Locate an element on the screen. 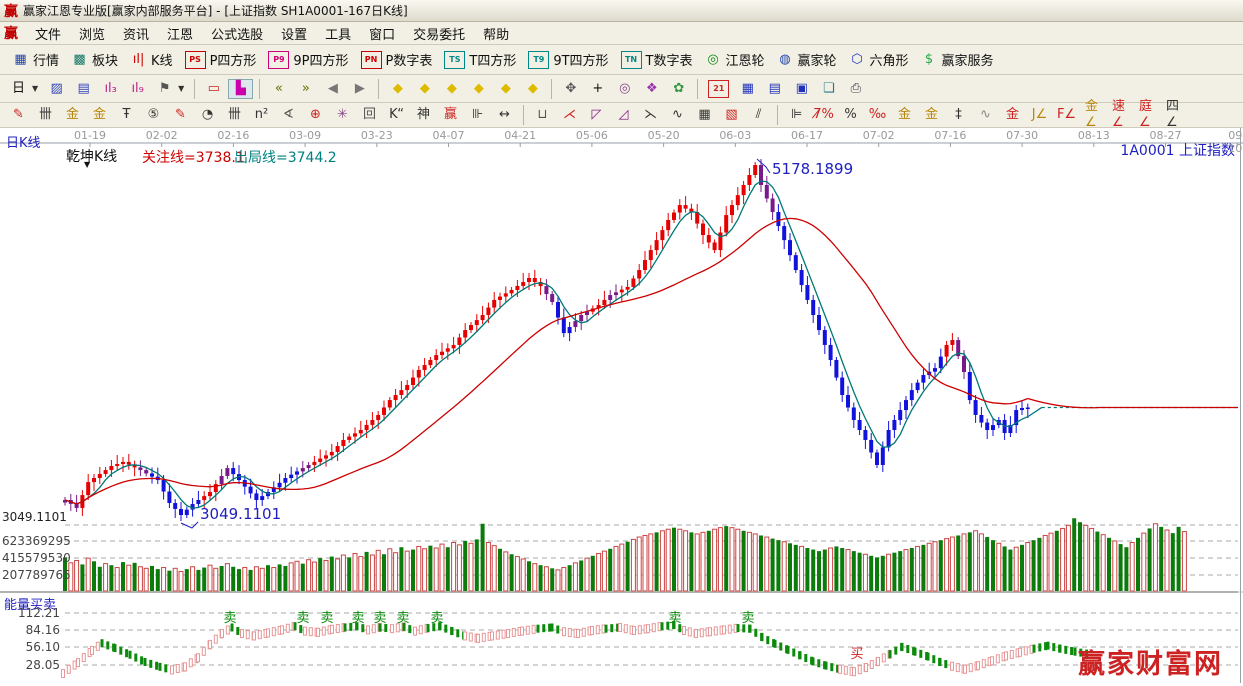 The image size is (1243, 686). toolbar-button-wave-av: ∿ is located at coordinates (985, 115).